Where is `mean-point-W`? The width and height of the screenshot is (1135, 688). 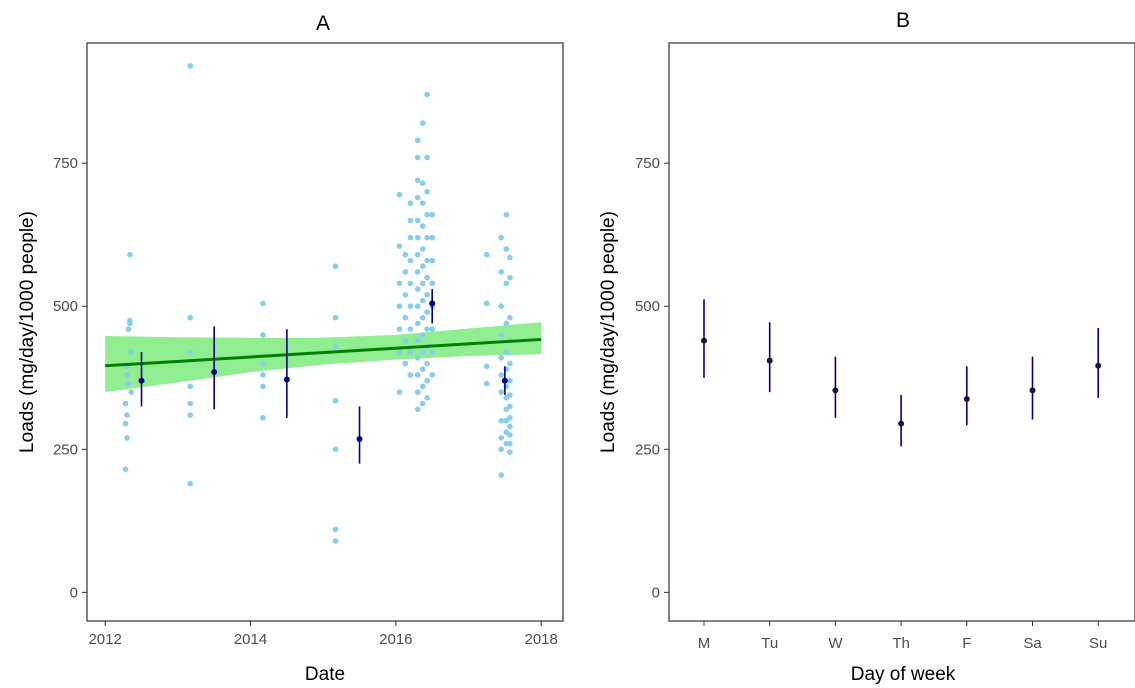 mean-point-W is located at coordinates (835, 390).